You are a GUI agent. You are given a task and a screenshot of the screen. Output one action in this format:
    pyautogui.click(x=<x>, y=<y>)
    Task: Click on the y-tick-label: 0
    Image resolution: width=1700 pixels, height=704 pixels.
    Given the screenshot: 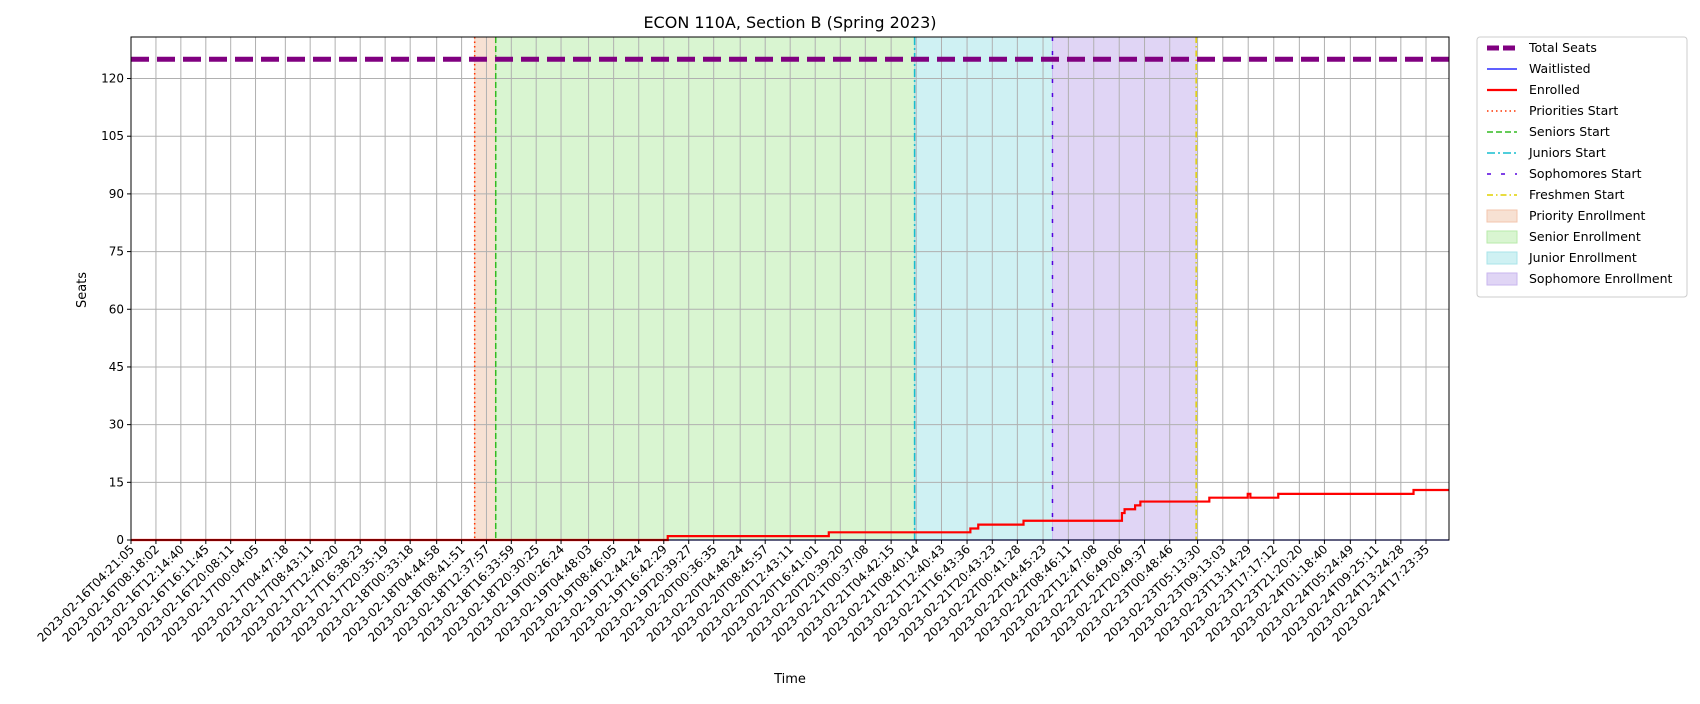 What is the action you would take?
    pyautogui.click(x=120, y=540)
    